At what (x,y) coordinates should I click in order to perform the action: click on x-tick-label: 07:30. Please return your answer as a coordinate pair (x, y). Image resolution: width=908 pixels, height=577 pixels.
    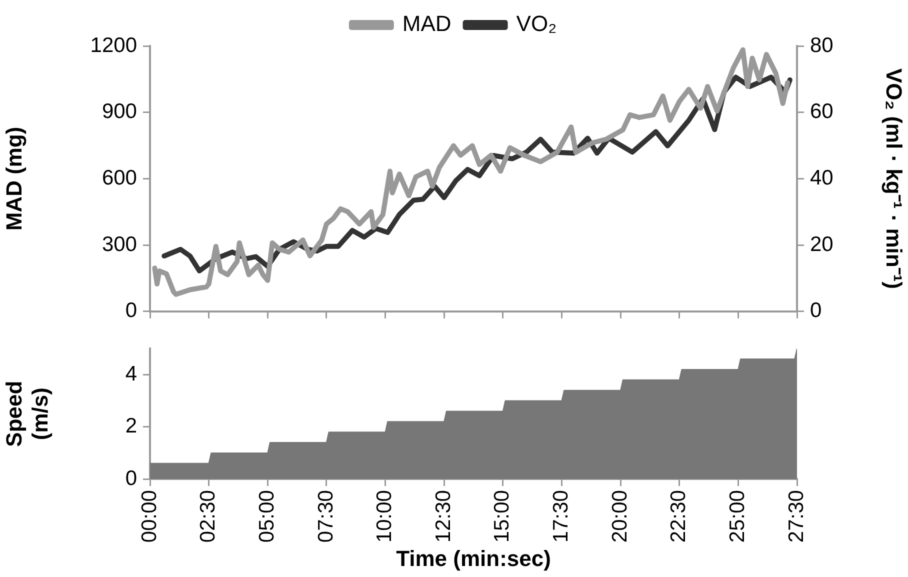
    Looking at the image, I should click on (326, 516).